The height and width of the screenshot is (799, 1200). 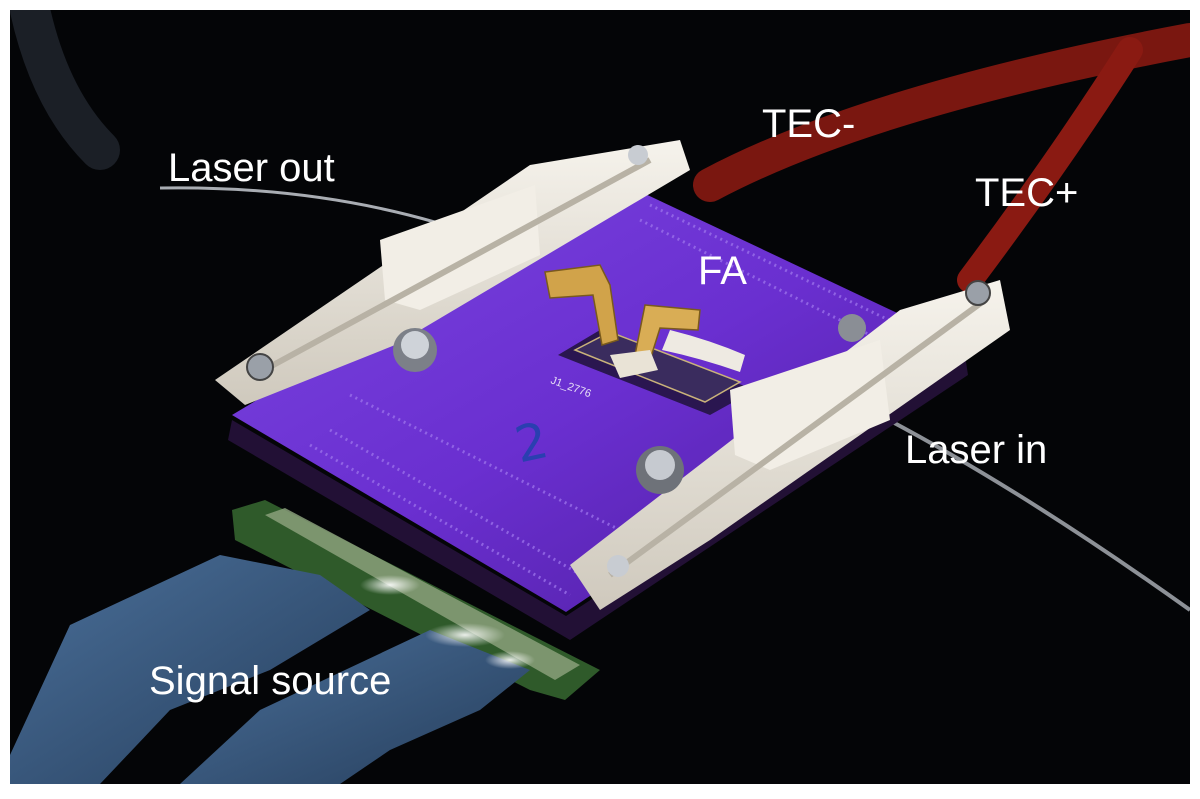 What do you see at coordinates (1050, 165) in the screenshot?
I see `tec-plus-wire` at bounding box center [1050, 165].